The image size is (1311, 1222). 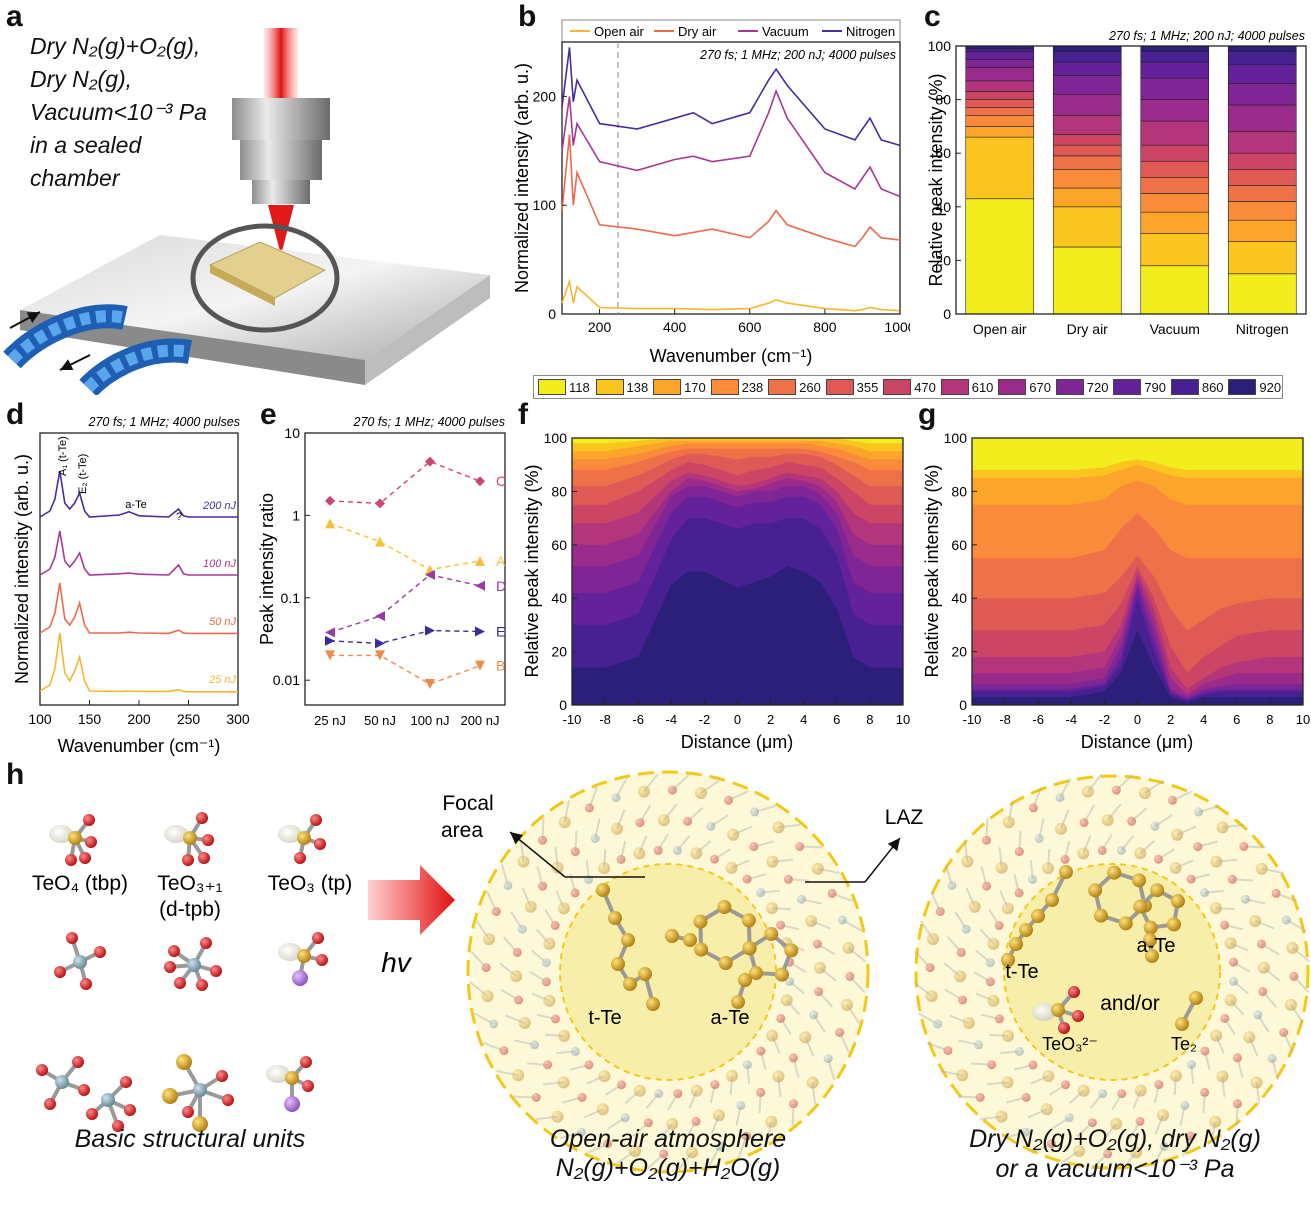 What do you see at coordinates (959, 652) in the screenshot?
I see `y-tick-label: 20` at bounding box center [959, 652].